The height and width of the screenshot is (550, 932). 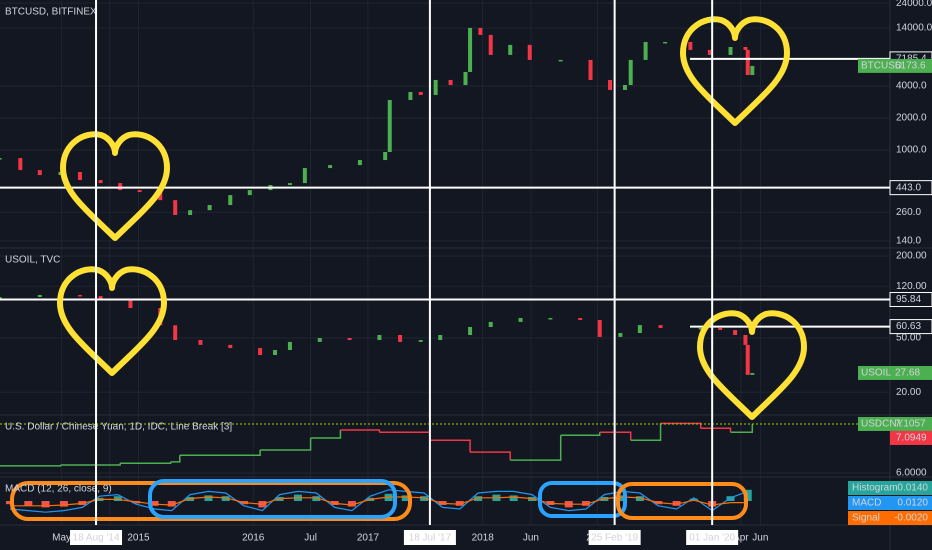 I want to click on y-tick-label: 14000.0, so click(x=914, y=28).